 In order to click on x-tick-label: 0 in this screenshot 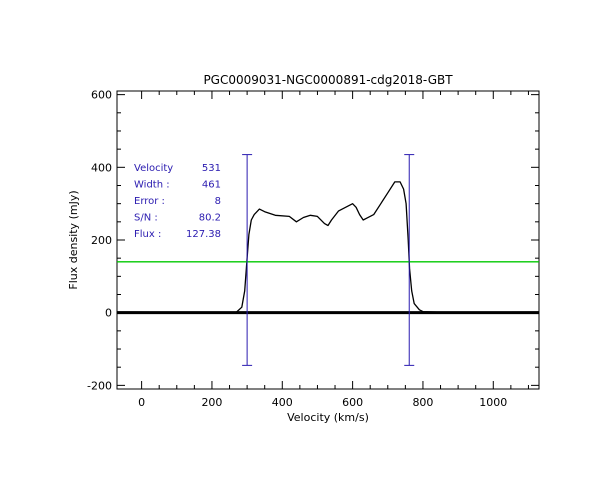, I will do `click(141, 402)`.